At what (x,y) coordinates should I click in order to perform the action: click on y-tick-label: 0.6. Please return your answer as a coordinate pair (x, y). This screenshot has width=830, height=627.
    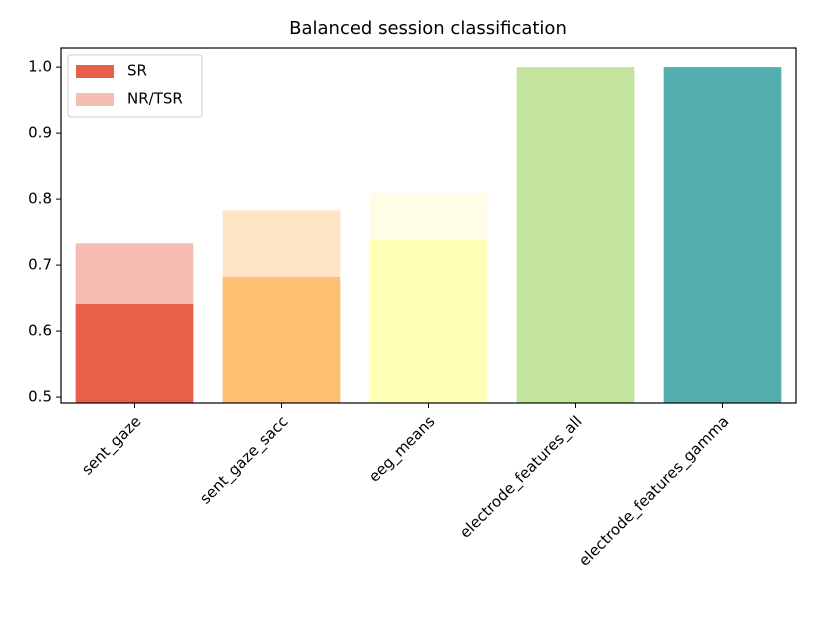
    Looking at the image, I should click on (40, 331).